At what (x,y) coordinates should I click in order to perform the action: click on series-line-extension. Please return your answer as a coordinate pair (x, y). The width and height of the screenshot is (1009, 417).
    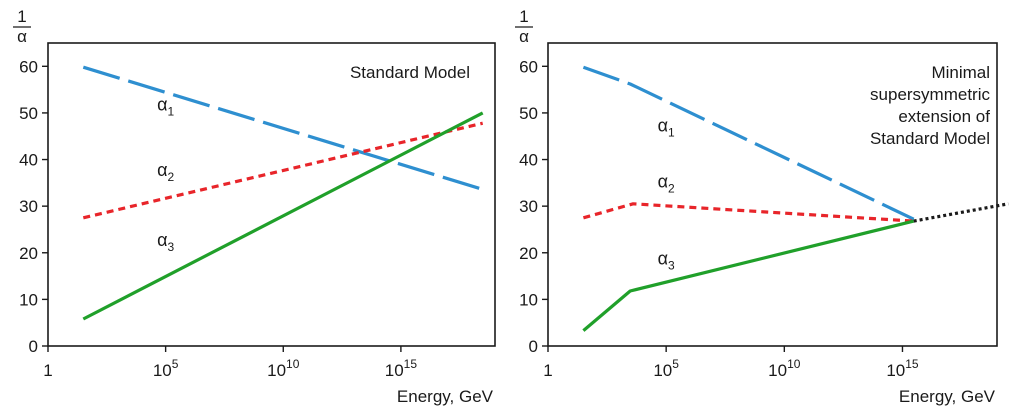
    Looking at the image, I should click on (961, 212).